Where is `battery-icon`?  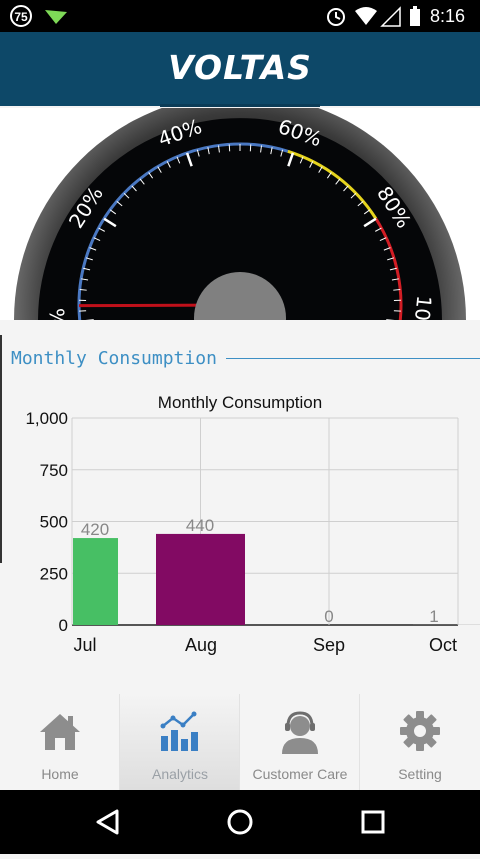
battery-icon is located at coordinates (415, 17).